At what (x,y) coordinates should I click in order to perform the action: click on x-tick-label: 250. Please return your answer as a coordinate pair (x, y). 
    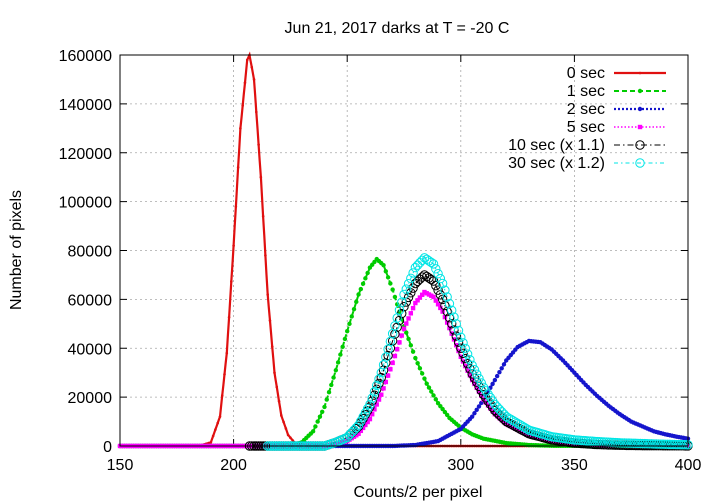
    Looking at the image, I should click on (347, 465).